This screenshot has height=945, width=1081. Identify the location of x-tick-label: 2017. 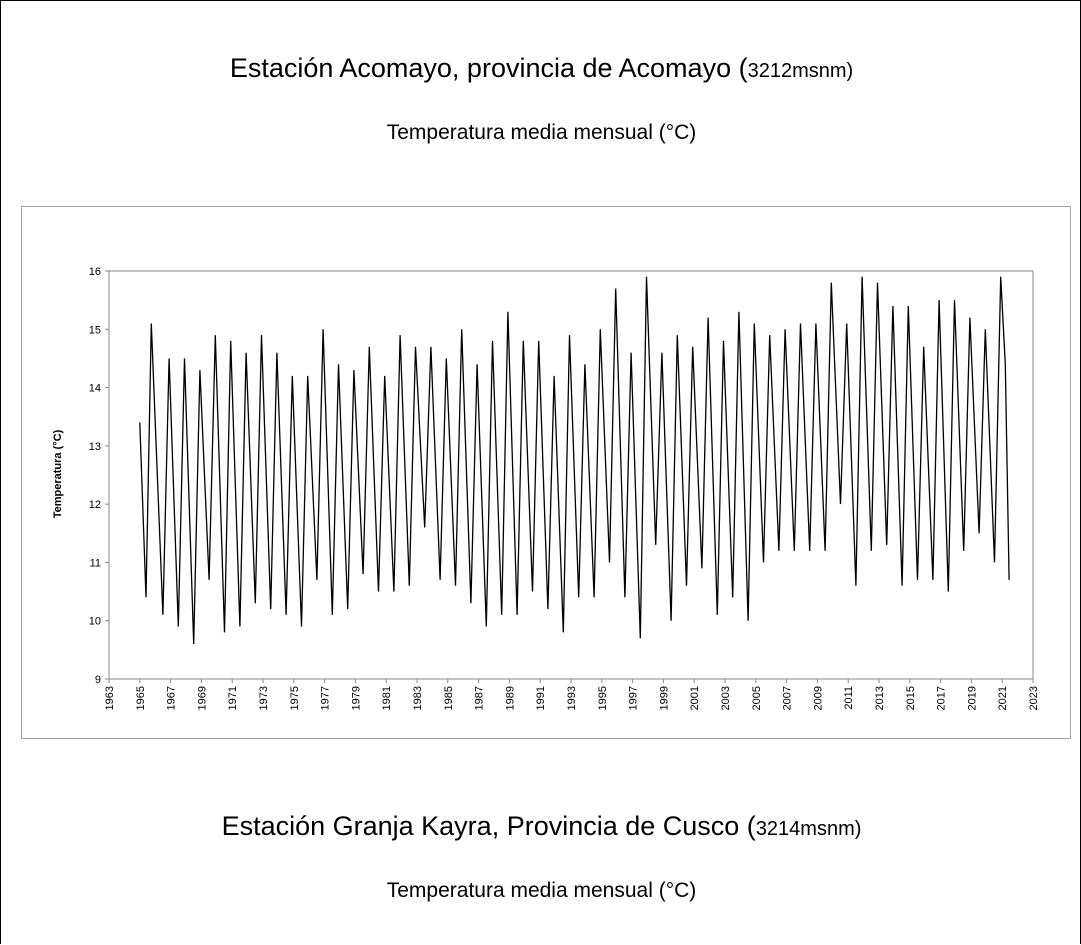
(942, 698).